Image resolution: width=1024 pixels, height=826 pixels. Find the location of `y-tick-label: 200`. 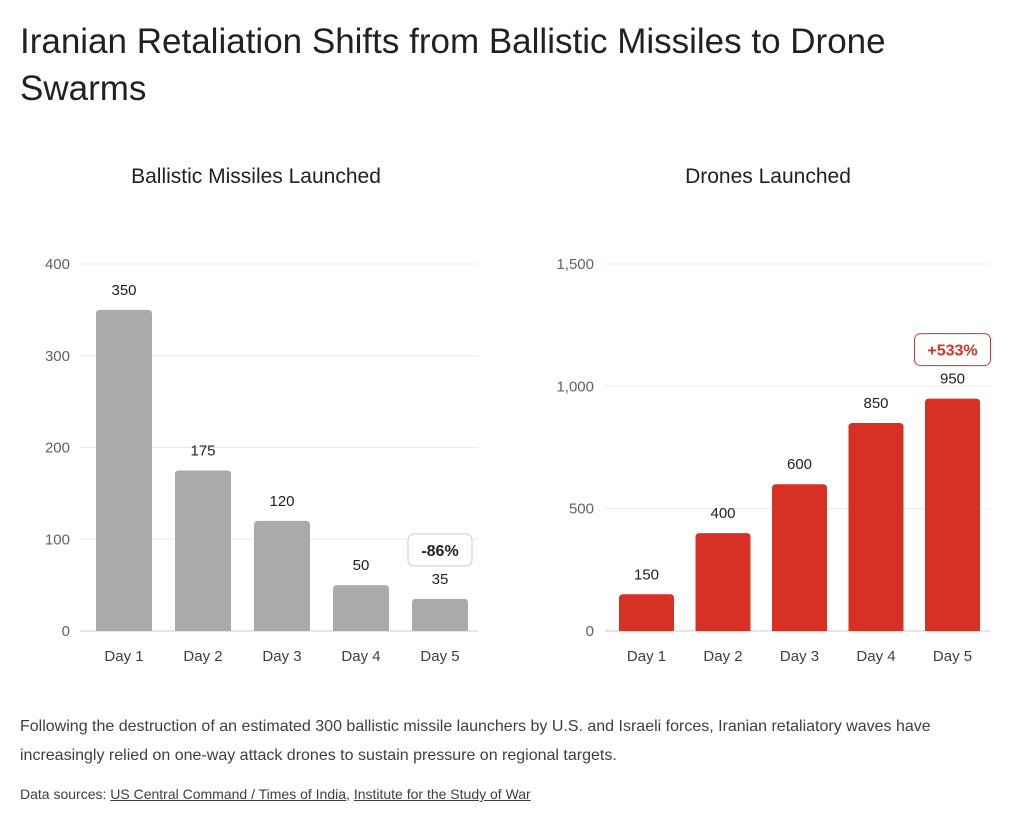

y-tick-label: 200 is located at coordinates (57, 448).